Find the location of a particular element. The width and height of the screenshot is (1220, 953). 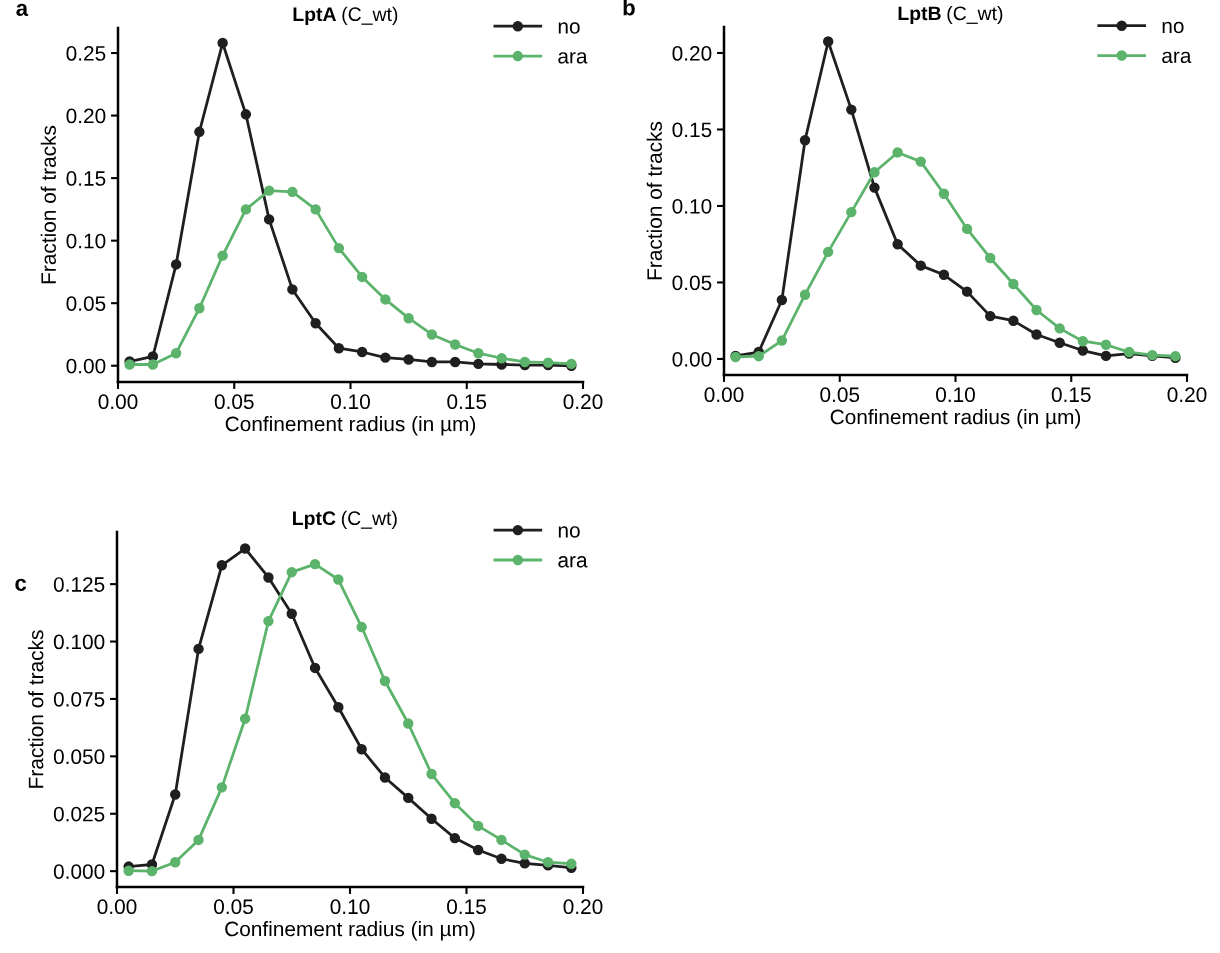

y-tick-label: 0.075 is located at coordinates (79, 699).